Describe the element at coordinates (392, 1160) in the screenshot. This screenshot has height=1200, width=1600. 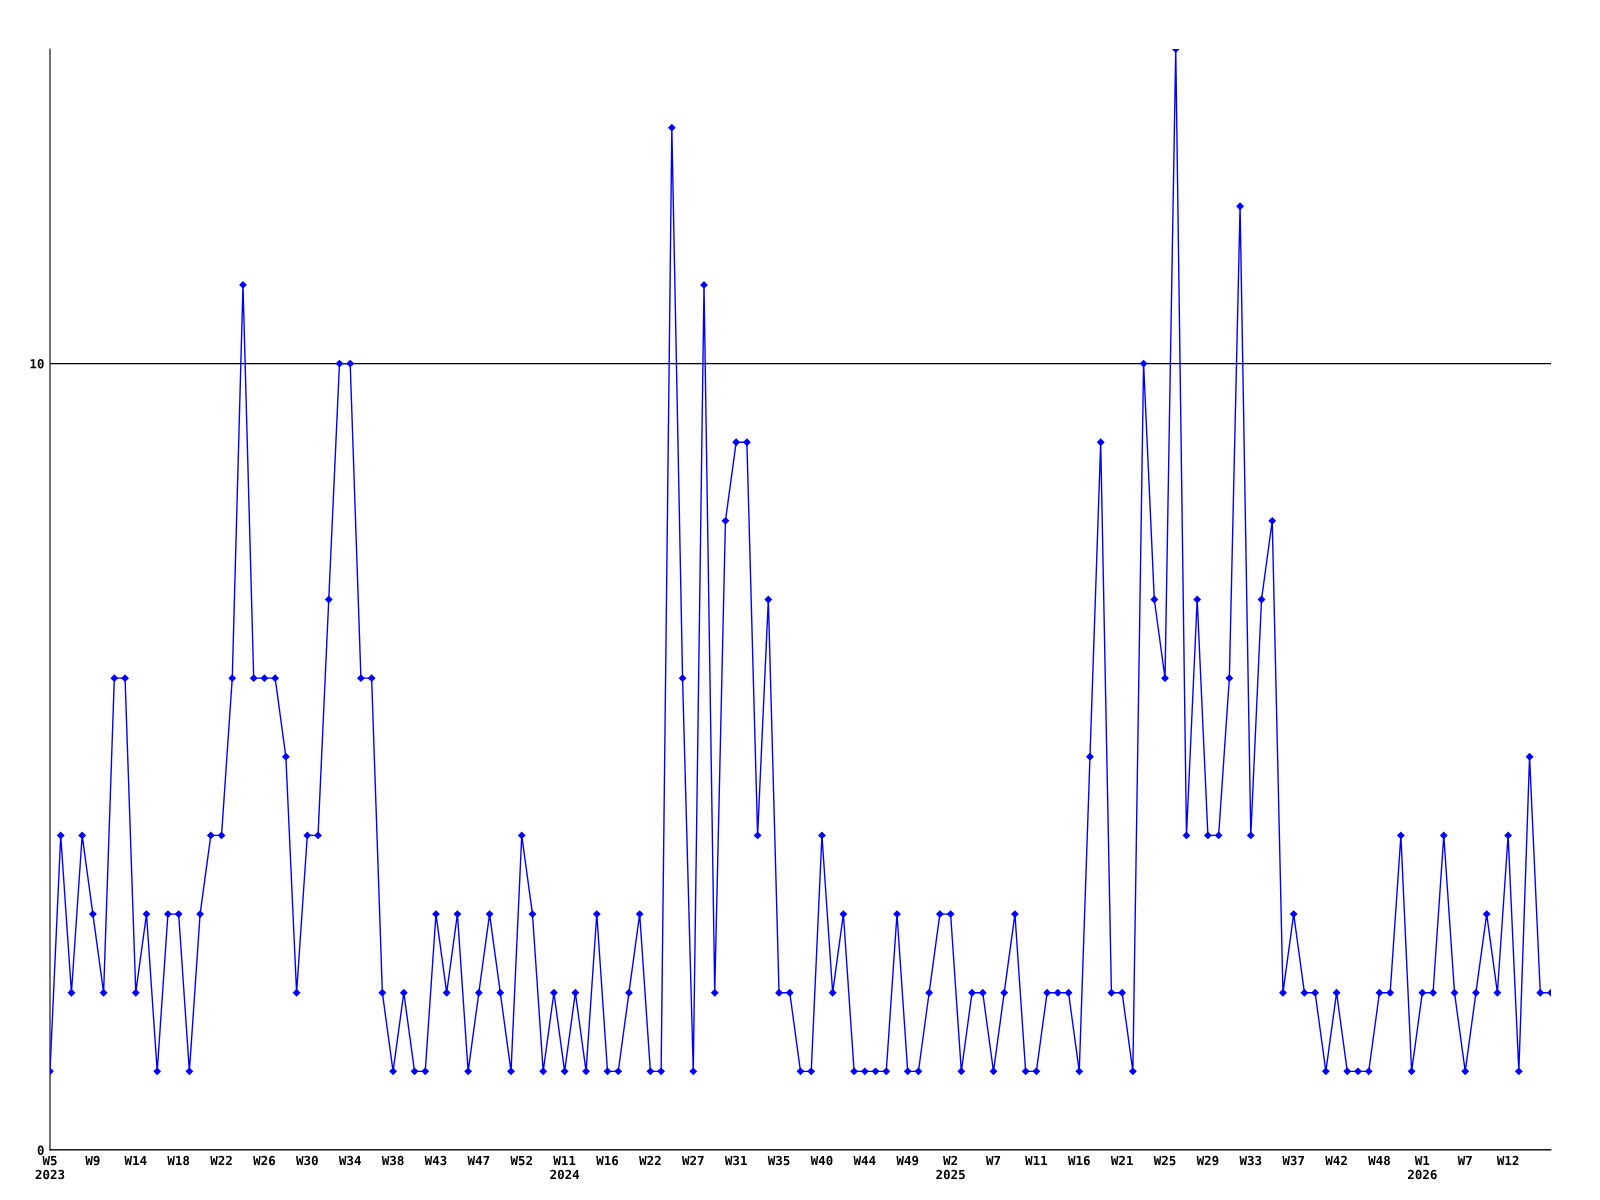
I see `x-tick-label: W38` at that location.